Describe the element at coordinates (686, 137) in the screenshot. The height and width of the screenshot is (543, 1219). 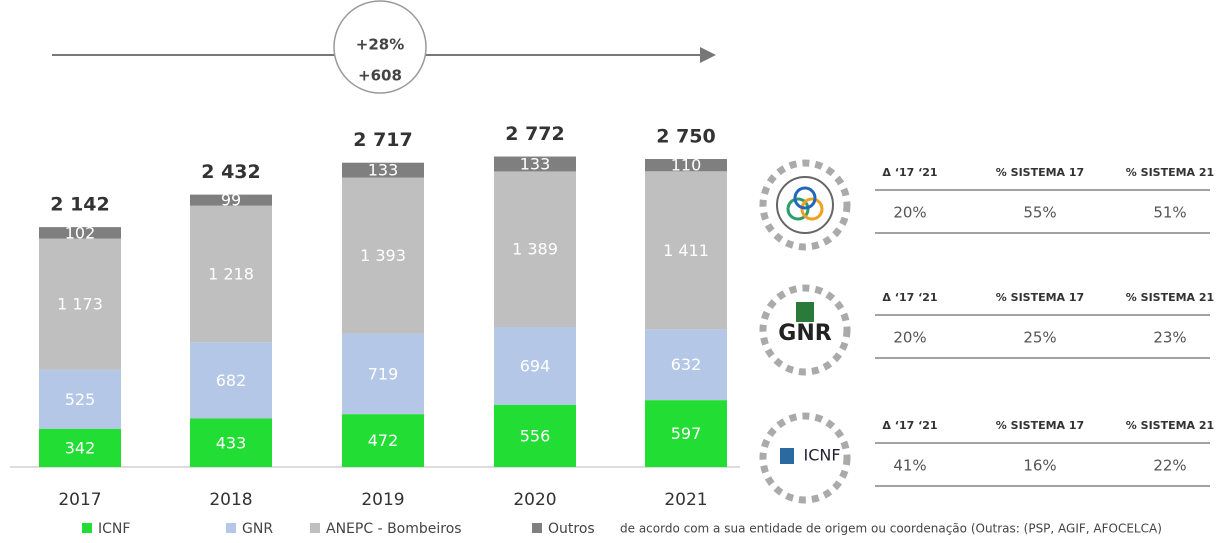
I see `total-label: 2 750` at that location.